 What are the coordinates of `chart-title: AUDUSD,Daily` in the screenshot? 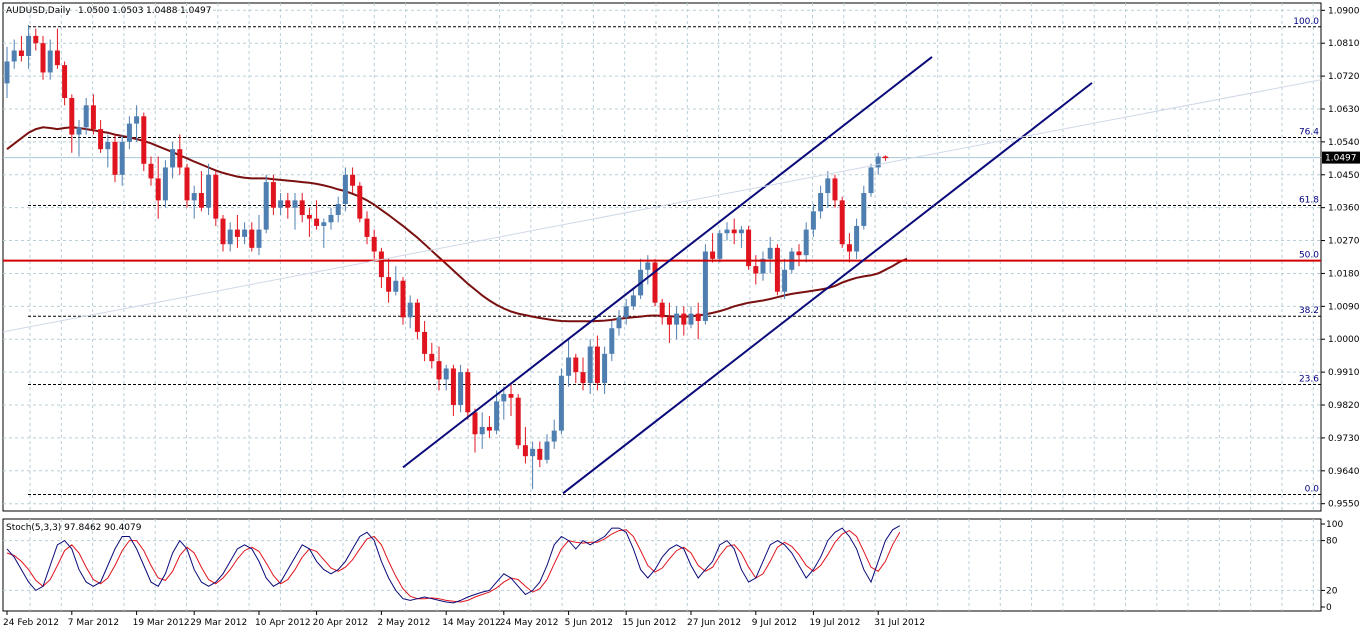 It's located at (38, 11).